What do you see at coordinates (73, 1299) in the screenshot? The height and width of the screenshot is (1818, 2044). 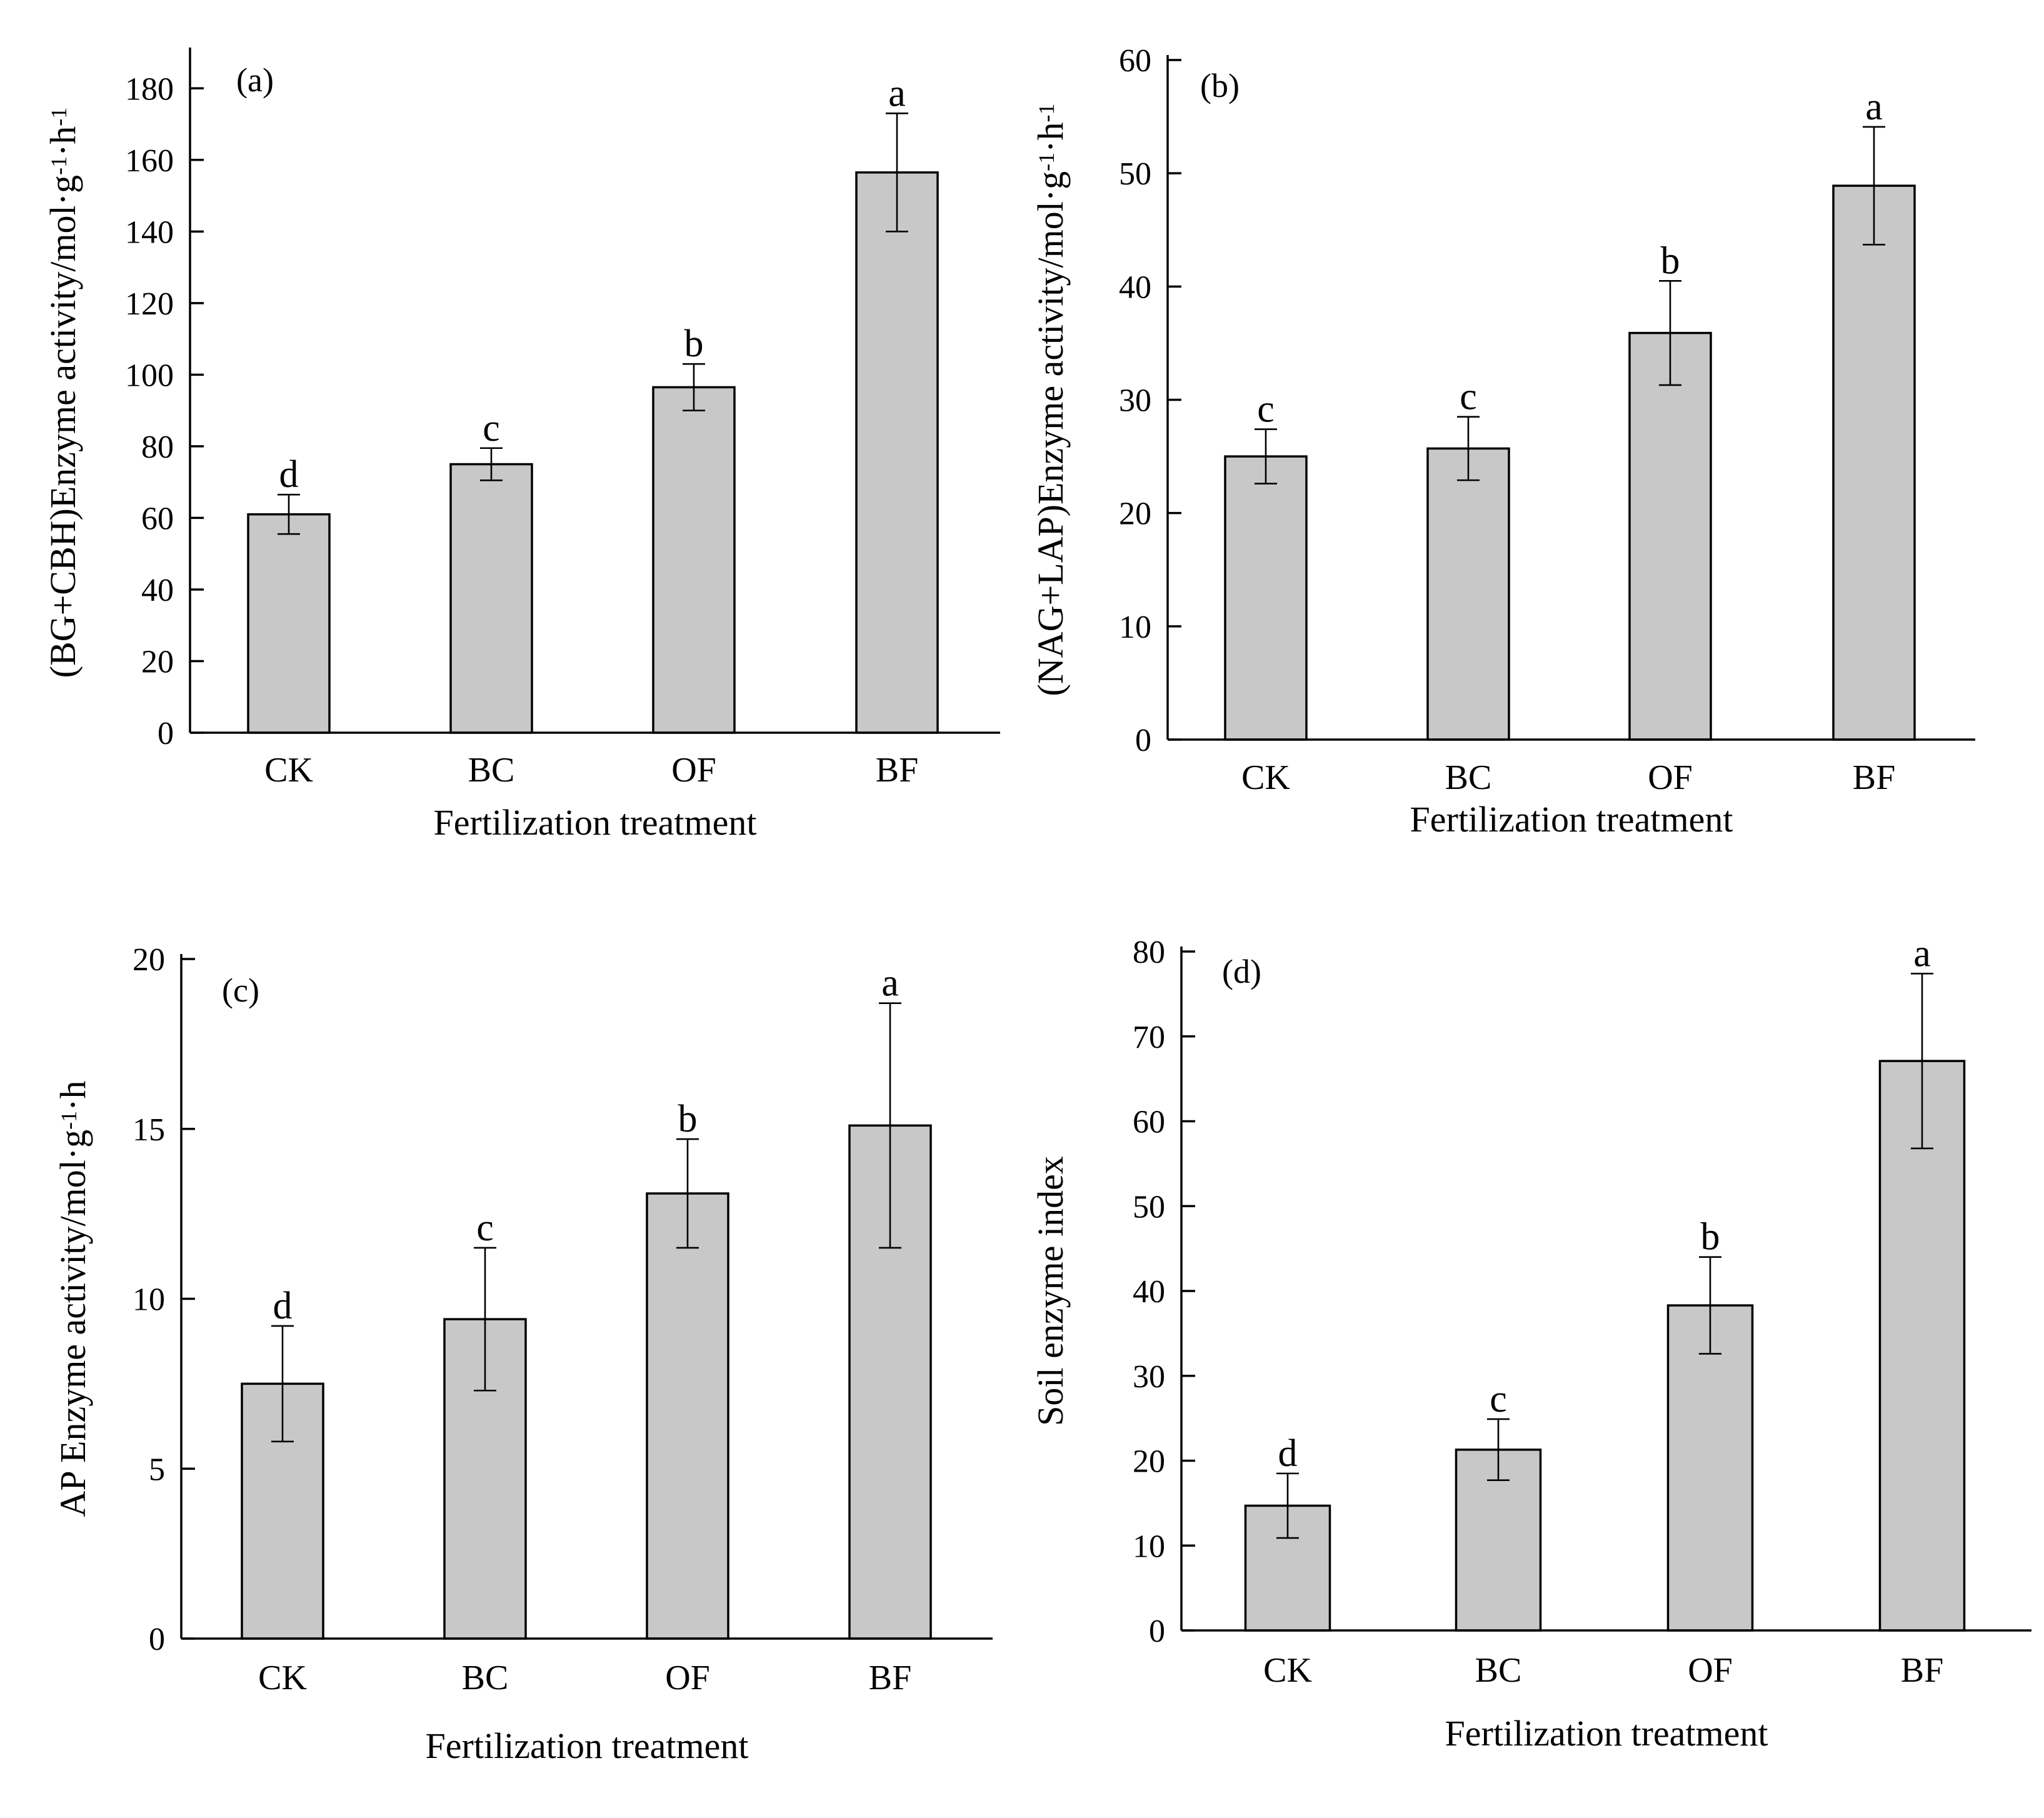 I see `y-axis-title: AP Enzyme activity/mol·g-1·h` at bounding box center [73, 1299].